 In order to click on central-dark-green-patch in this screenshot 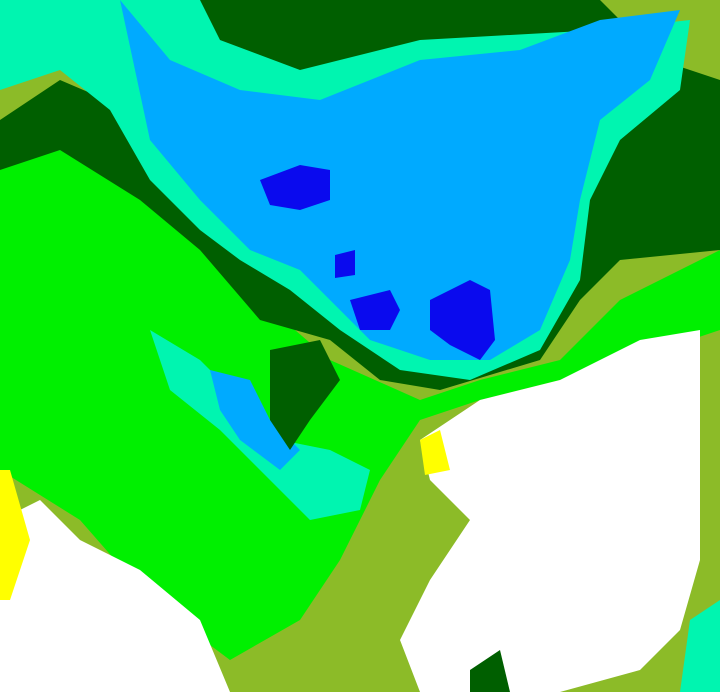, I will do `click(305, 395)`.